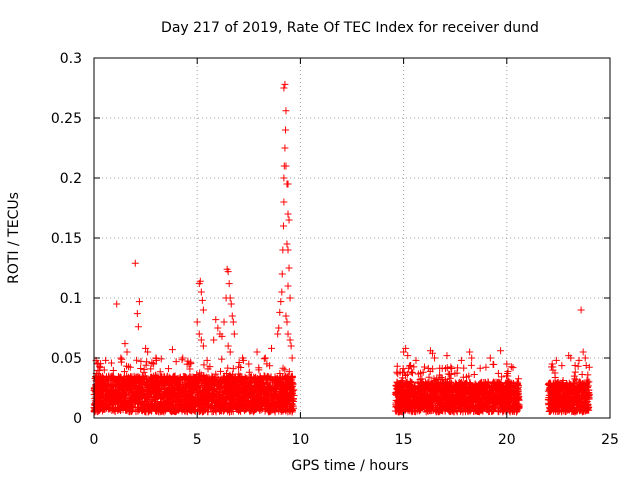 Image resolution: width=640 pixels, height=480 pixels. I want to click on y-tick-label: 0, so click(77, 419).